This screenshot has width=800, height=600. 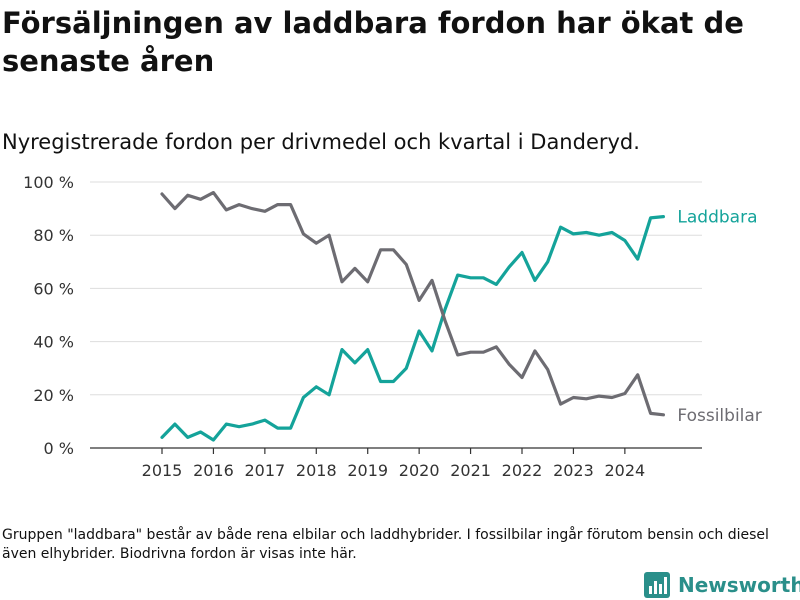 What do you see at coordinates (316, 470) in the screenshot?
I see `x-tick-label: 2018` at bounding box center [316, 470].